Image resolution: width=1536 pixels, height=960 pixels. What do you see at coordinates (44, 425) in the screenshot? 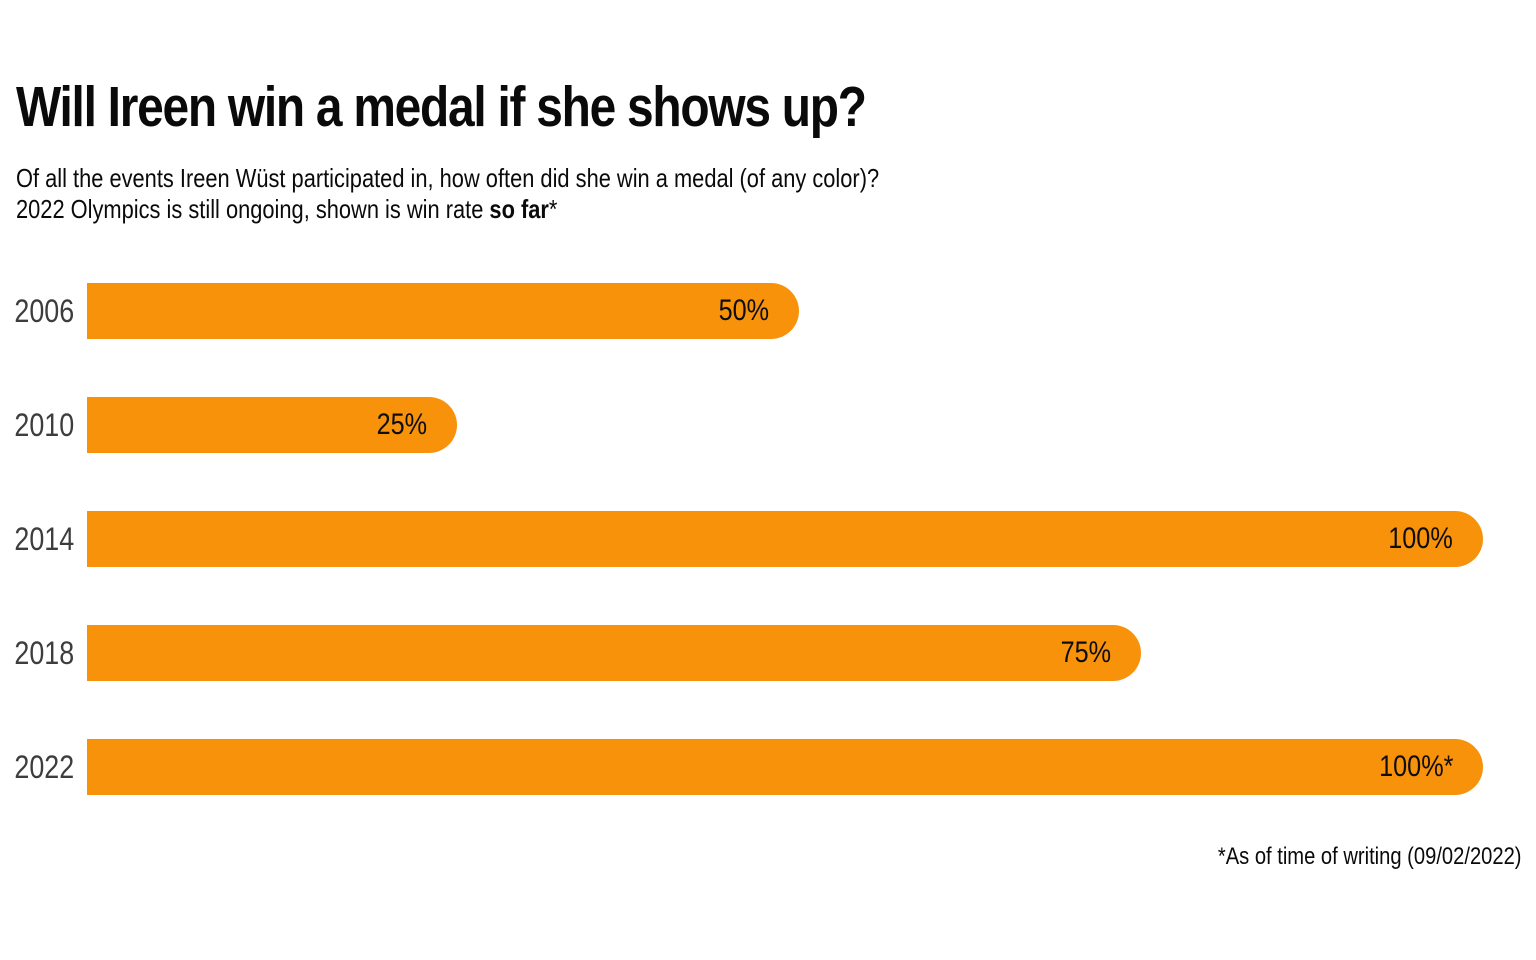
I see `year-label: 2010` at bounding box center [44, 425].